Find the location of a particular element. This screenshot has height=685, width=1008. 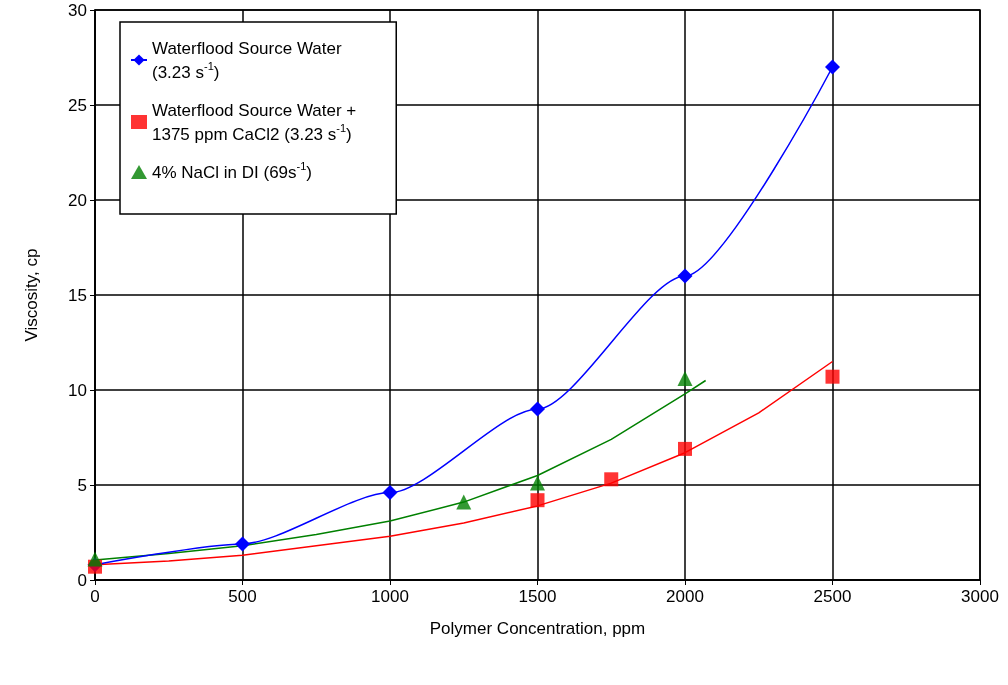

y-tick-label: 5 is located at coordinates (82, 485).